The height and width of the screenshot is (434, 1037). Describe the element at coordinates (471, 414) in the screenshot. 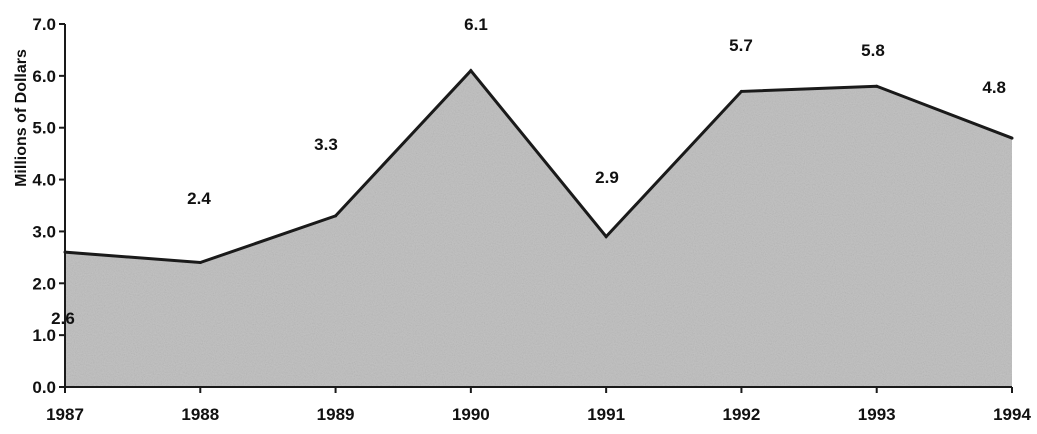

I see `x-tick-label: 1990` at that location.